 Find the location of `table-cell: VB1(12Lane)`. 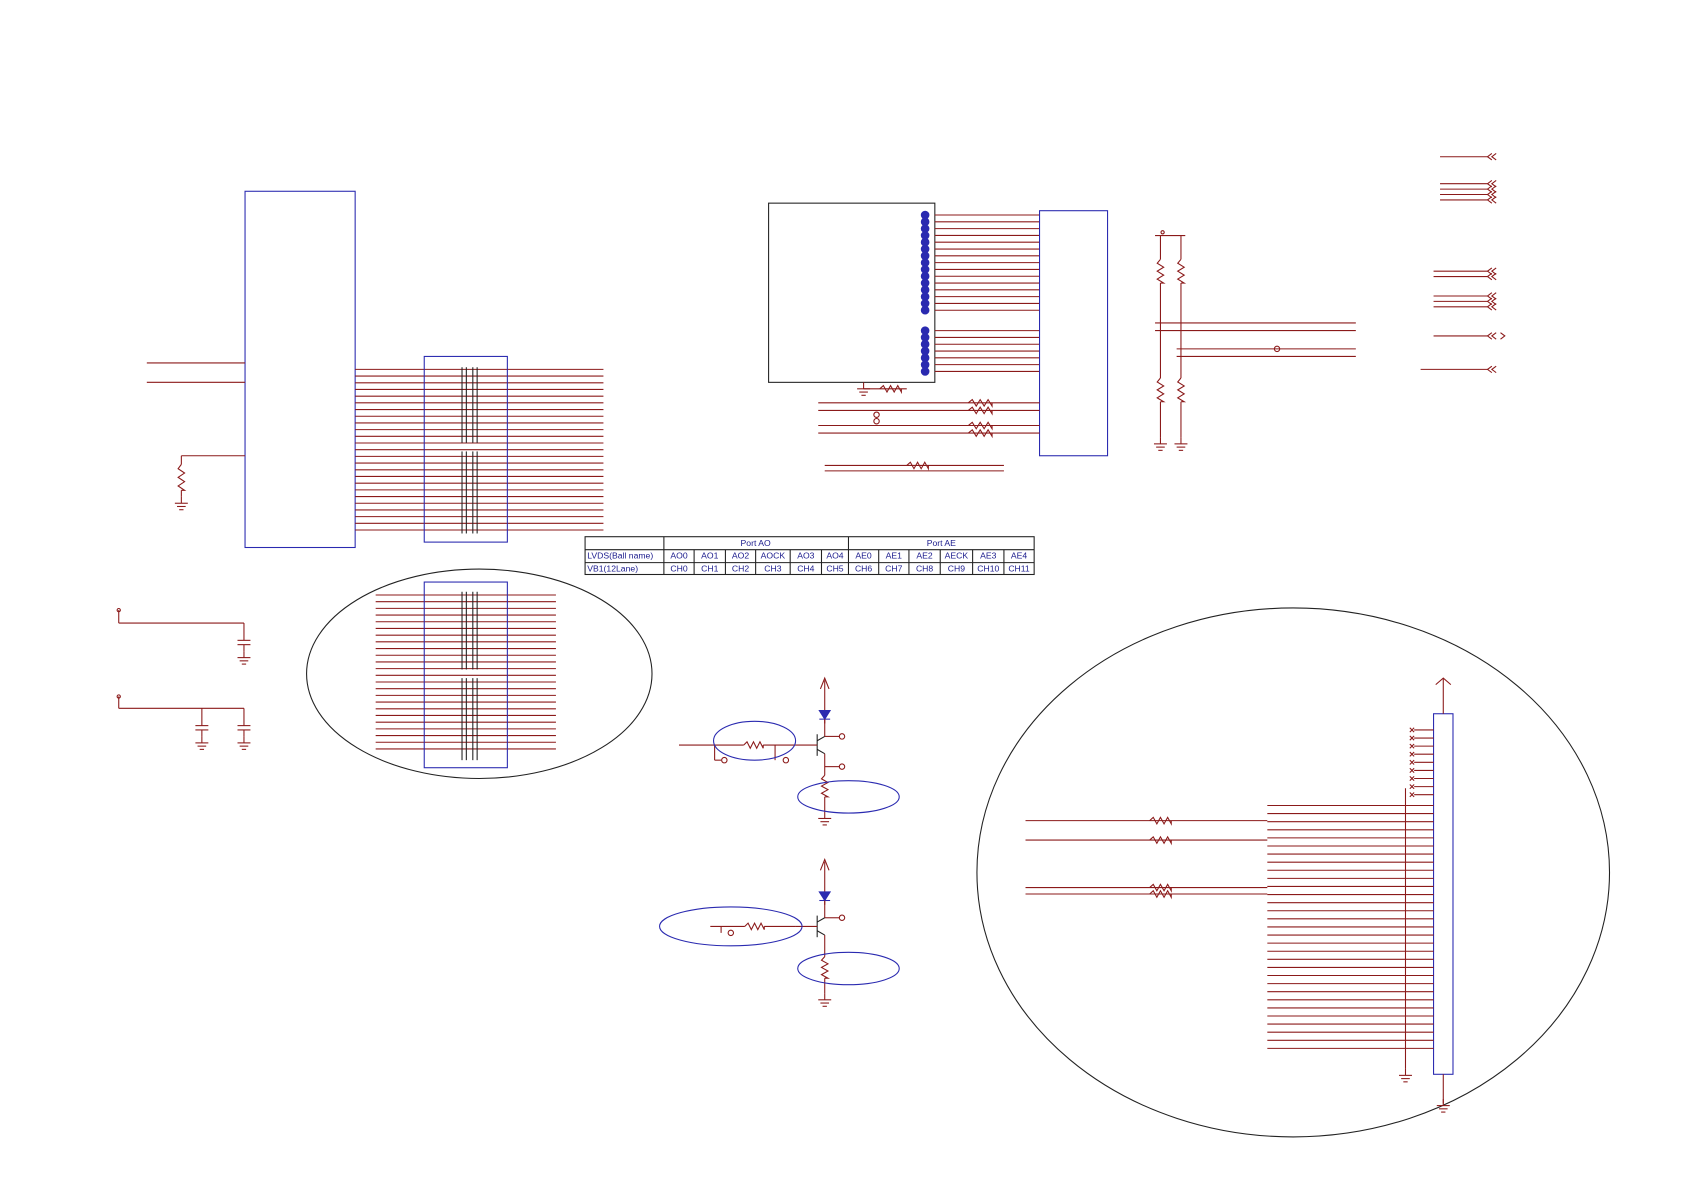

table-cell: VB1(12Lane) is located at coordinates (612, 568).